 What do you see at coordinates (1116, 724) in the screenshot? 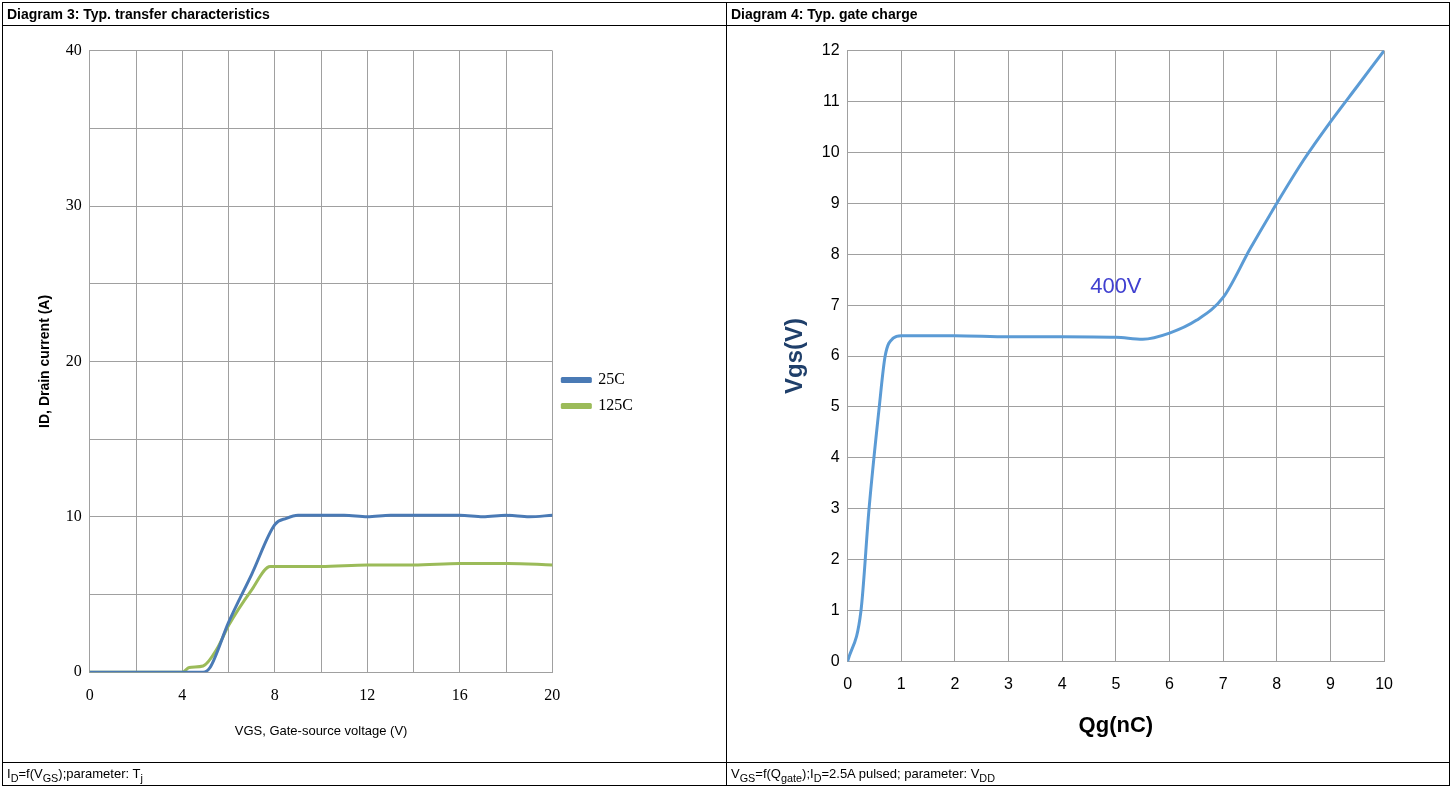
I see `x-axis-title: Qg(nC)` at bounding box center [1116, 724].